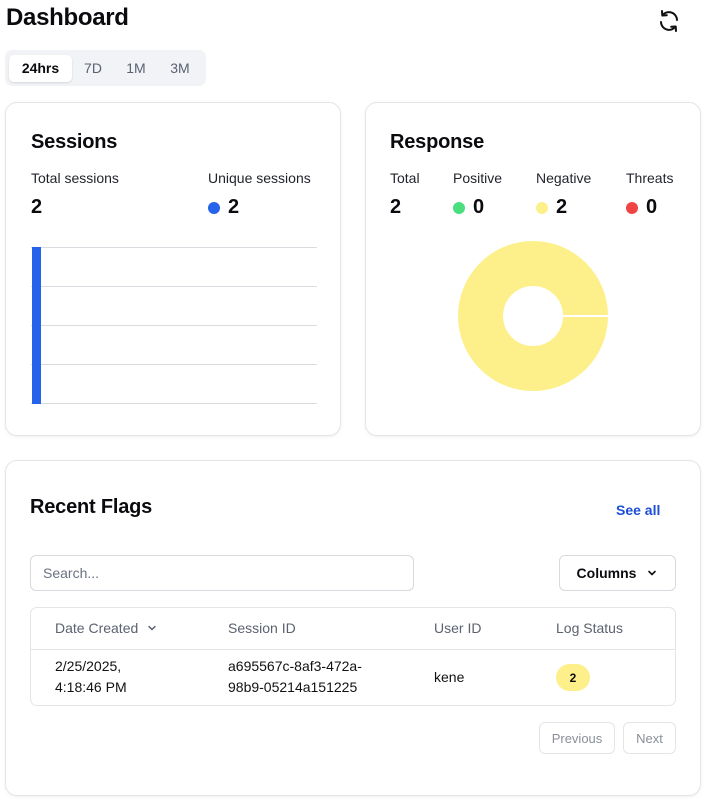 The width and height of the screenshot is (707, 802). Describe the element at coordinates (353, 649) in the screenshot. I see `header-divider` at that location.